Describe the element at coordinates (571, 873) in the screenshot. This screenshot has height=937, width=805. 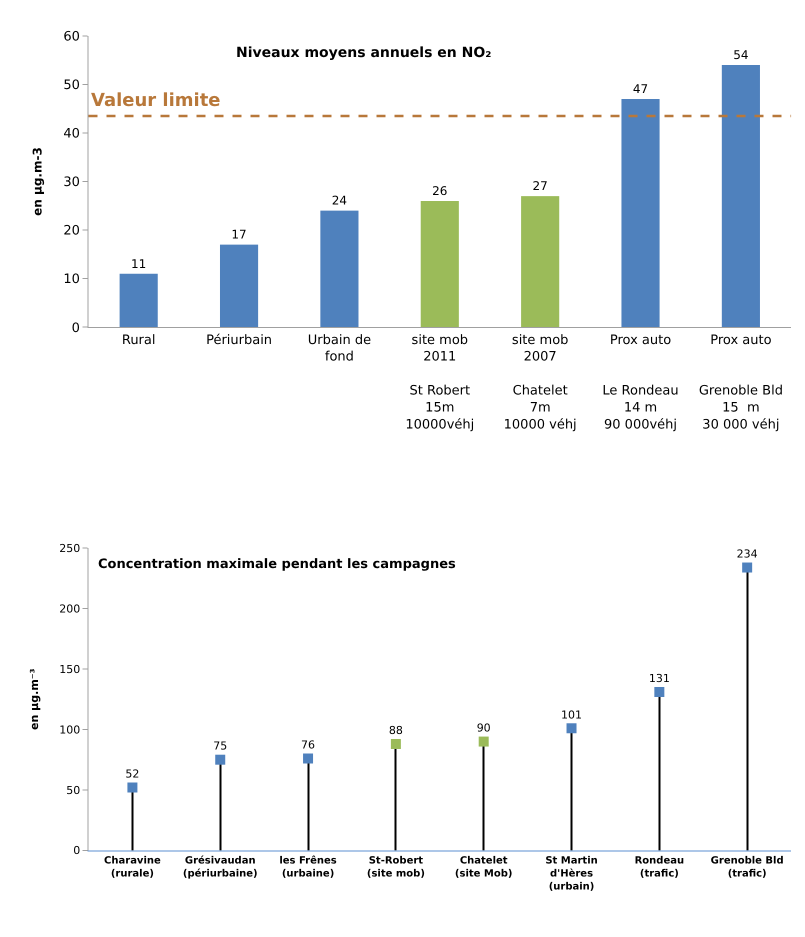
I see `x-tick-label: St Martin d'Hères (urbain)` at that location.